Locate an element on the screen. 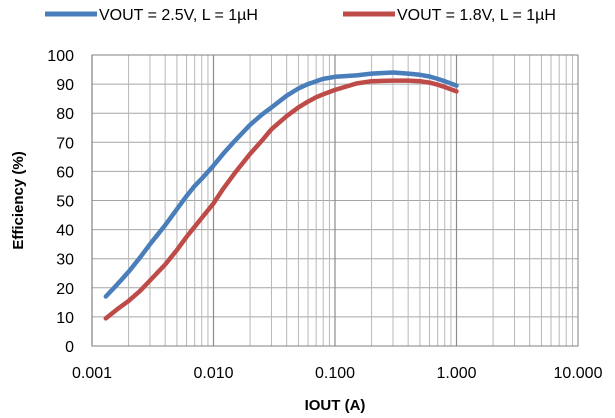  legend: VOUT = 2.5V, L = 1µH VOUT = 1.8V, L = 1µH is located at coordinates (300, 15).